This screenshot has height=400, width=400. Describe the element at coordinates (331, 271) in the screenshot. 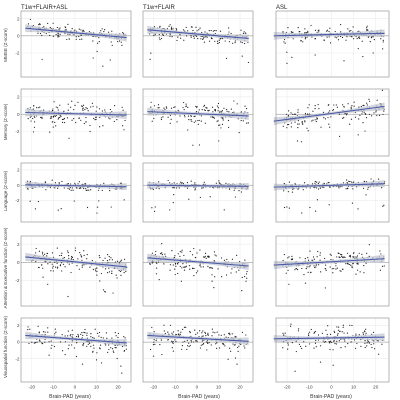

I see `panel-attention-col3` at that location.